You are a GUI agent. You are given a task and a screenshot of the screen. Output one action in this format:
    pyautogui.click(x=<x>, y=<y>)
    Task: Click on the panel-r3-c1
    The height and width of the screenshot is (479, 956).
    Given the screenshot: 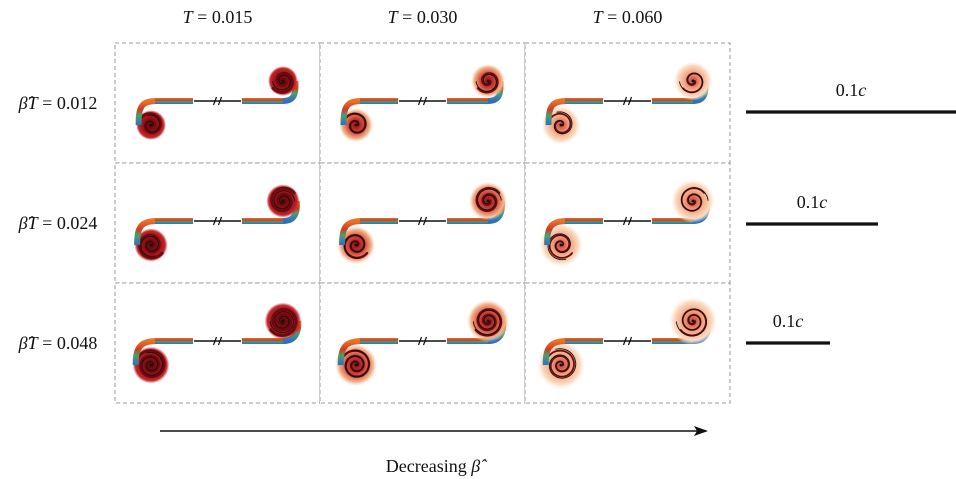 What is the action you would take?
    pyautogui.click(x=217, y=343)
    